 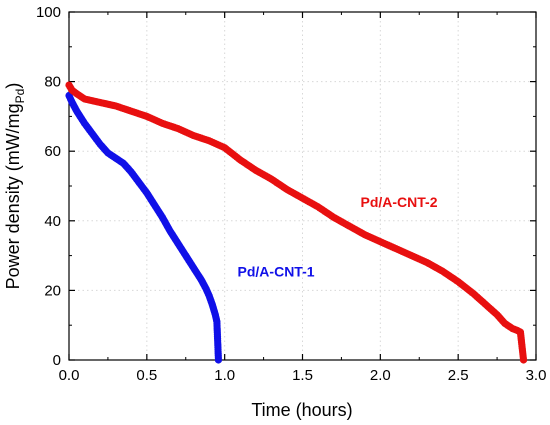 What do you see at coordinates (52, 290) in the screenshot?
I see `y-tick-label: 20` at bounding box center [52, 290].